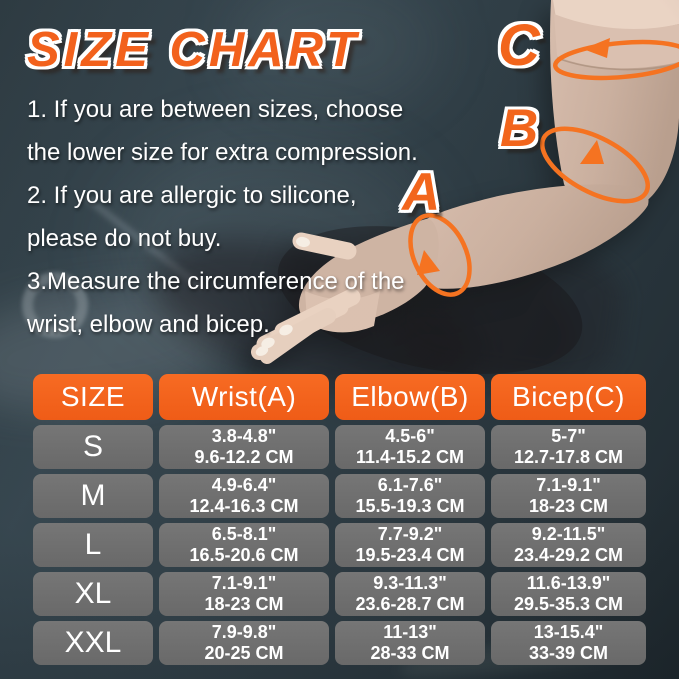  Describe the element at coordinates (93, 643) in the screenshot. I see `row-xxl-size-label: XXL` at that location.